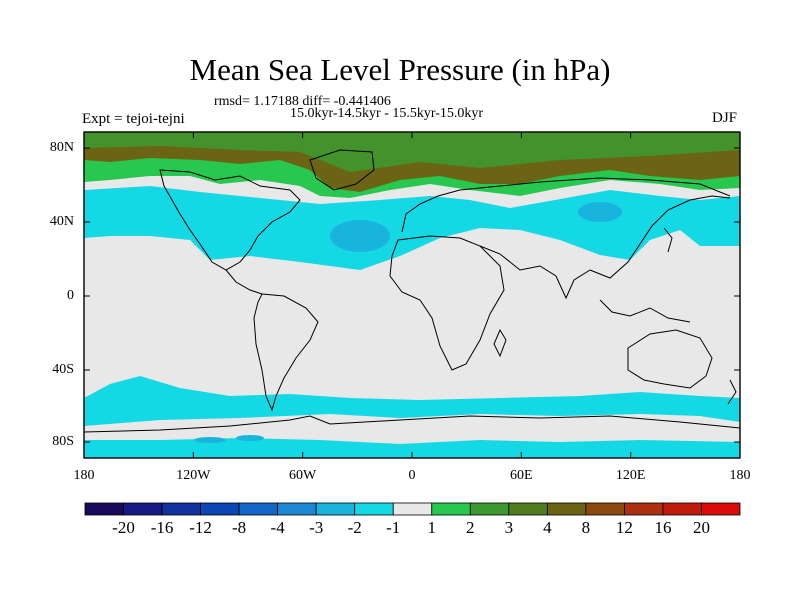 This screenshot has height=600, width=800. Describe the element at coordinates (670, 359) in the screenshot. I see `coast-australia` at that location.